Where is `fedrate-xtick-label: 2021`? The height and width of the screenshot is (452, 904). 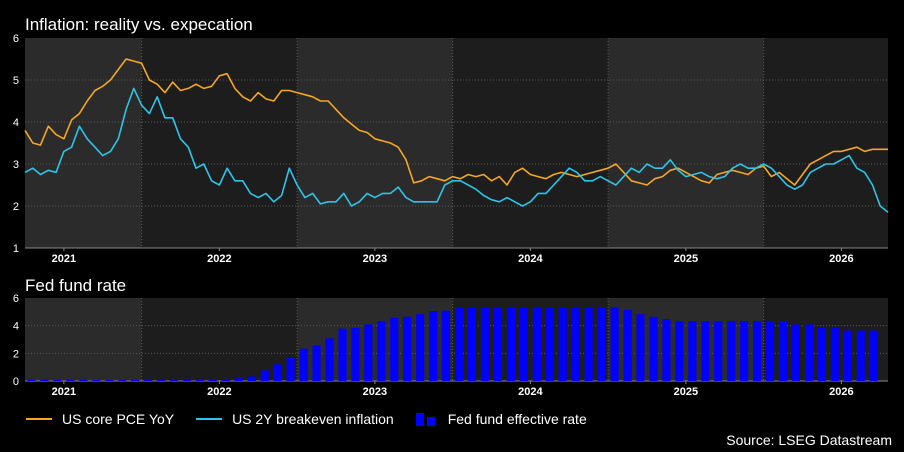 fedrate-xtick-label: 2021 is located at coordinates (64, 392).